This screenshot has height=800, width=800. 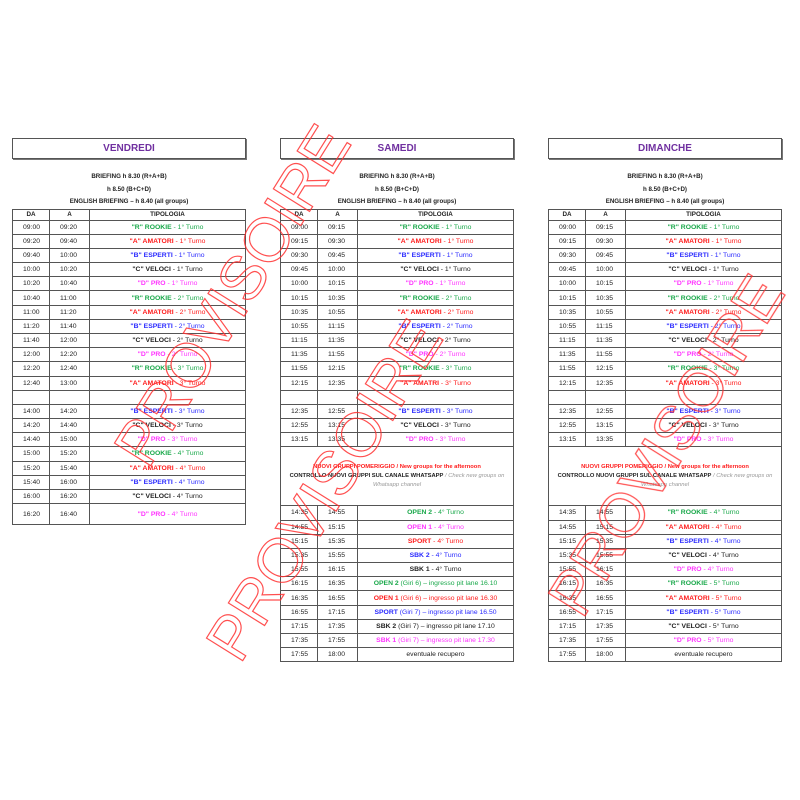 What do you see at coordinates (703, 527) in the screenshot?
I see `session-type: "A" AMATORI - 4° Turno` at bounding box center [703, 527].